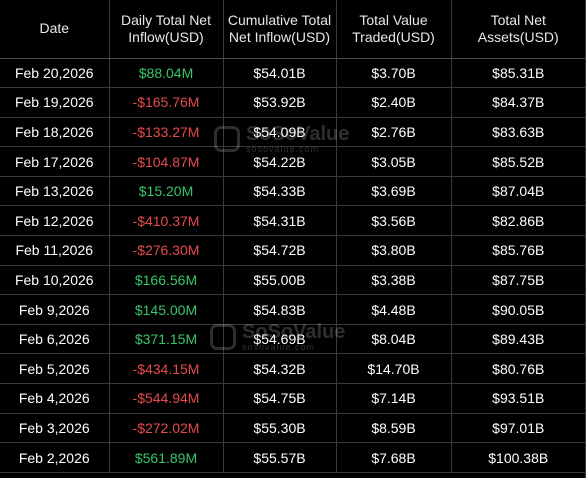 This screenshot has width=586, height=478. What do you see at coordinates (394, 369) in the screenshot?
I see `total-value-traded-cell: $14.70B` at bounding box center [394, 369].